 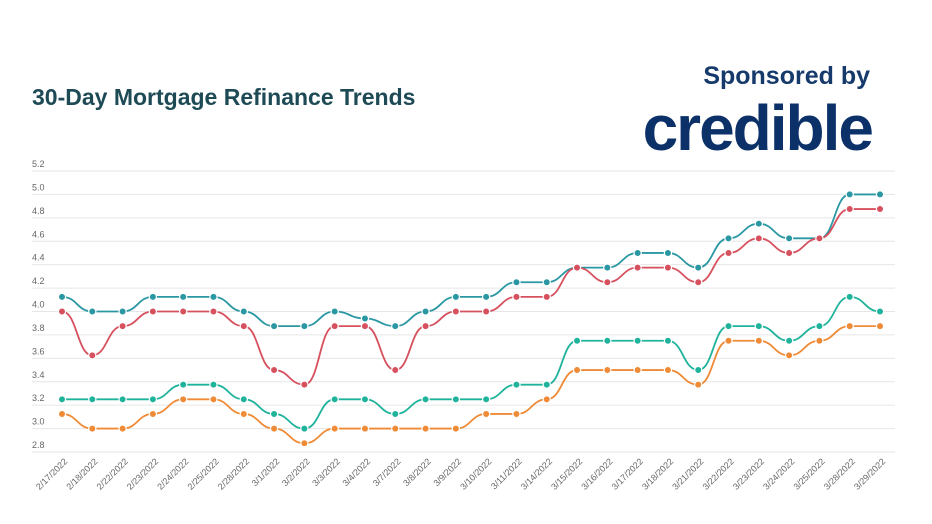 What do you see at coordinates (233, 473) in the screenshot?
I see `x-tick-label: 2/28/2022` at bounding box center [233, 473].